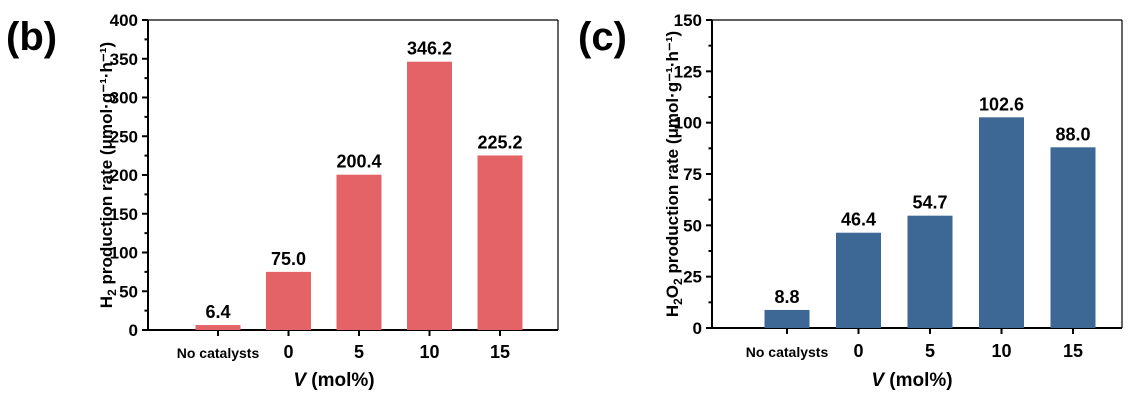 Image resolution: width=1134 pixels, height=396 pixels. Describe the element at coordinates (674, 174) in the screenshot. I see `y-axis-title: H2O2 production rate (μmol·g⁻¹·h⁻¹)` at that location.